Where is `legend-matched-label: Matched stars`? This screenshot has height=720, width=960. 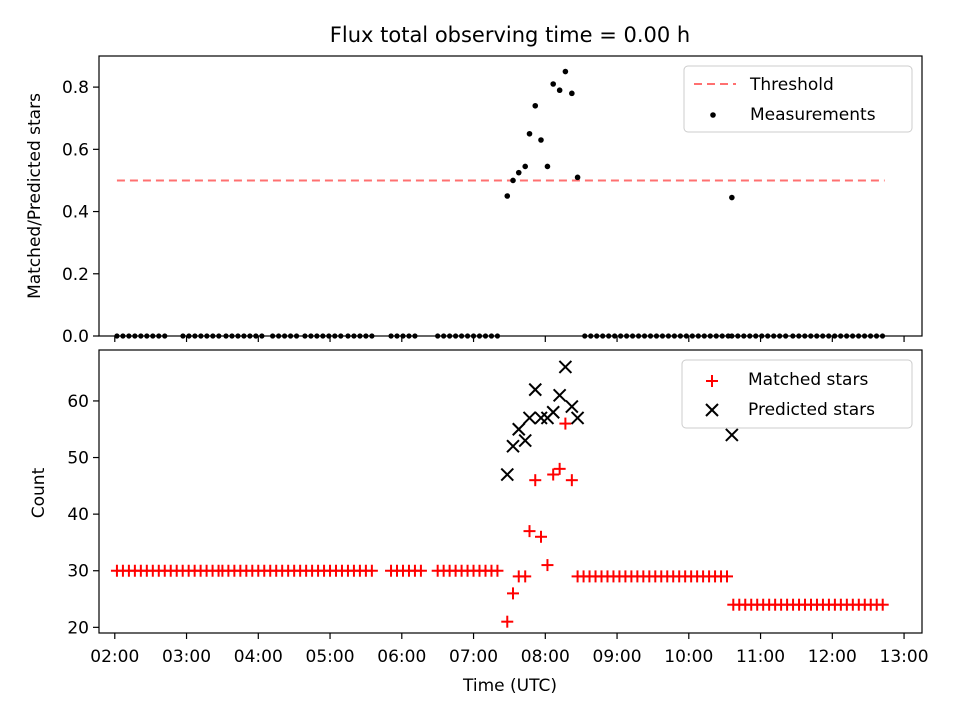 legend-matched-label: Matched stars is located at coordinates (808, 380).